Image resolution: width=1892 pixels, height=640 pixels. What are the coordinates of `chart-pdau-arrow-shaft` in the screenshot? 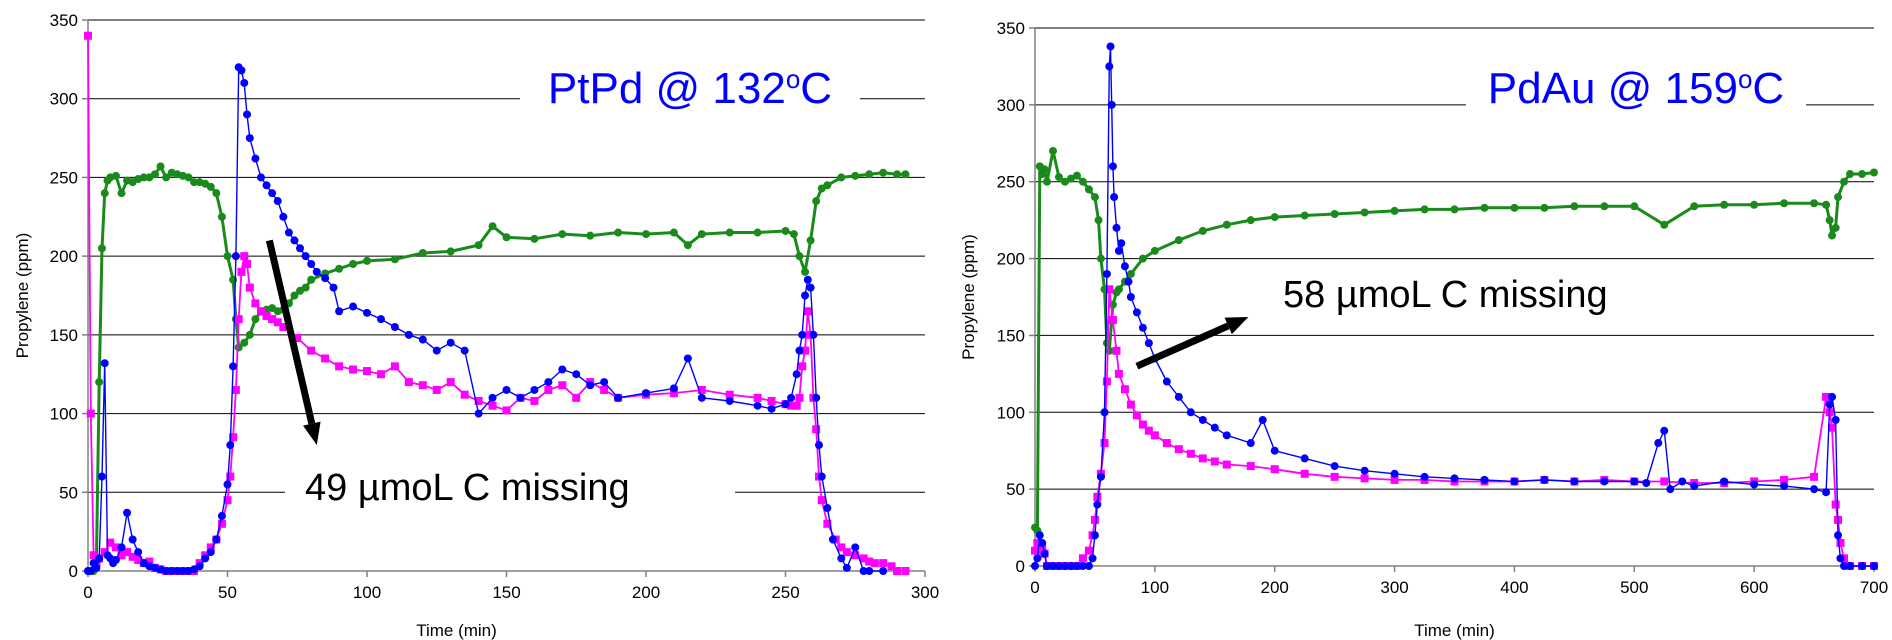 It's located at (1182, 346).